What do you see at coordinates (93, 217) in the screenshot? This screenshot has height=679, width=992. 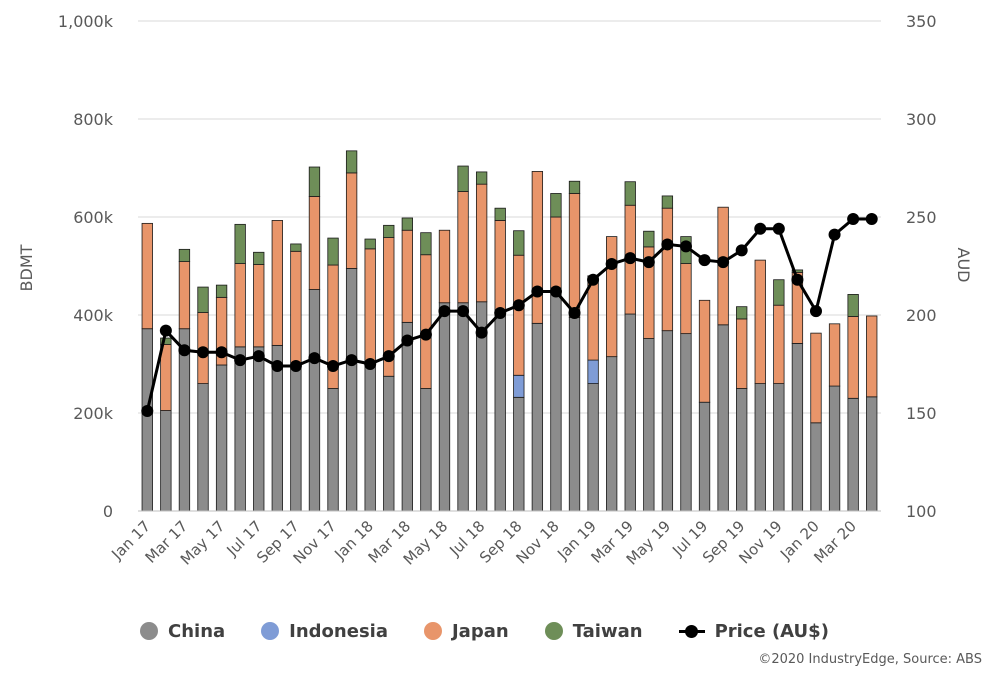 I see `y-tick-label: 600k` at bounding box center [93, 217].